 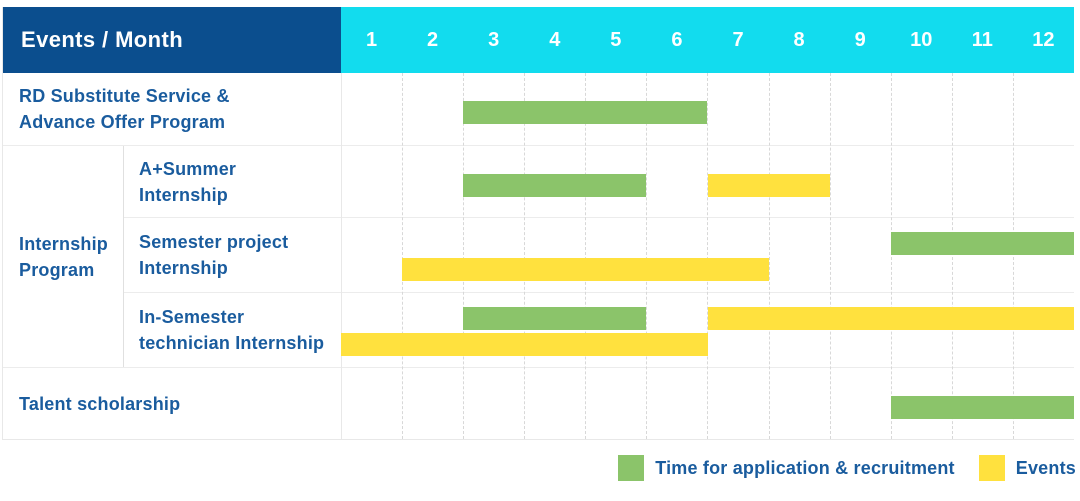 What do you see at coordinates (631, 468) in the screenshot?
I see `green-swatch-icon` at bounding box center [631, 468].